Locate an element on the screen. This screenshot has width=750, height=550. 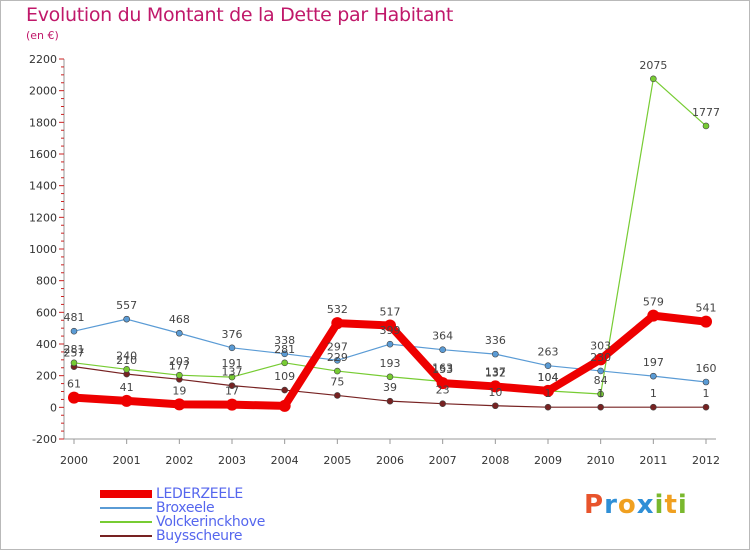
x-tick-label: 2006 is located at coordinates (390, 460).